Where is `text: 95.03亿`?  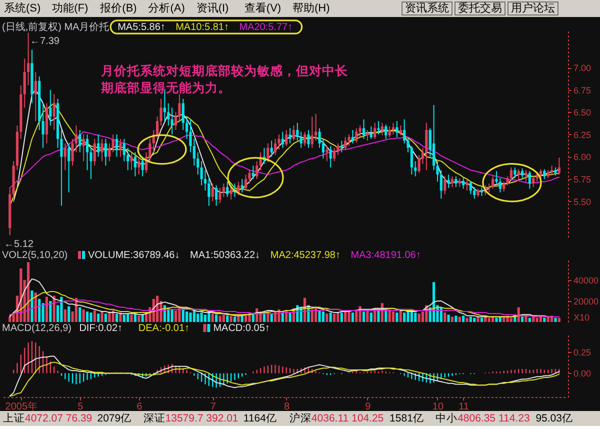 text: 95.03亿 is located at coordinates (554, 418).